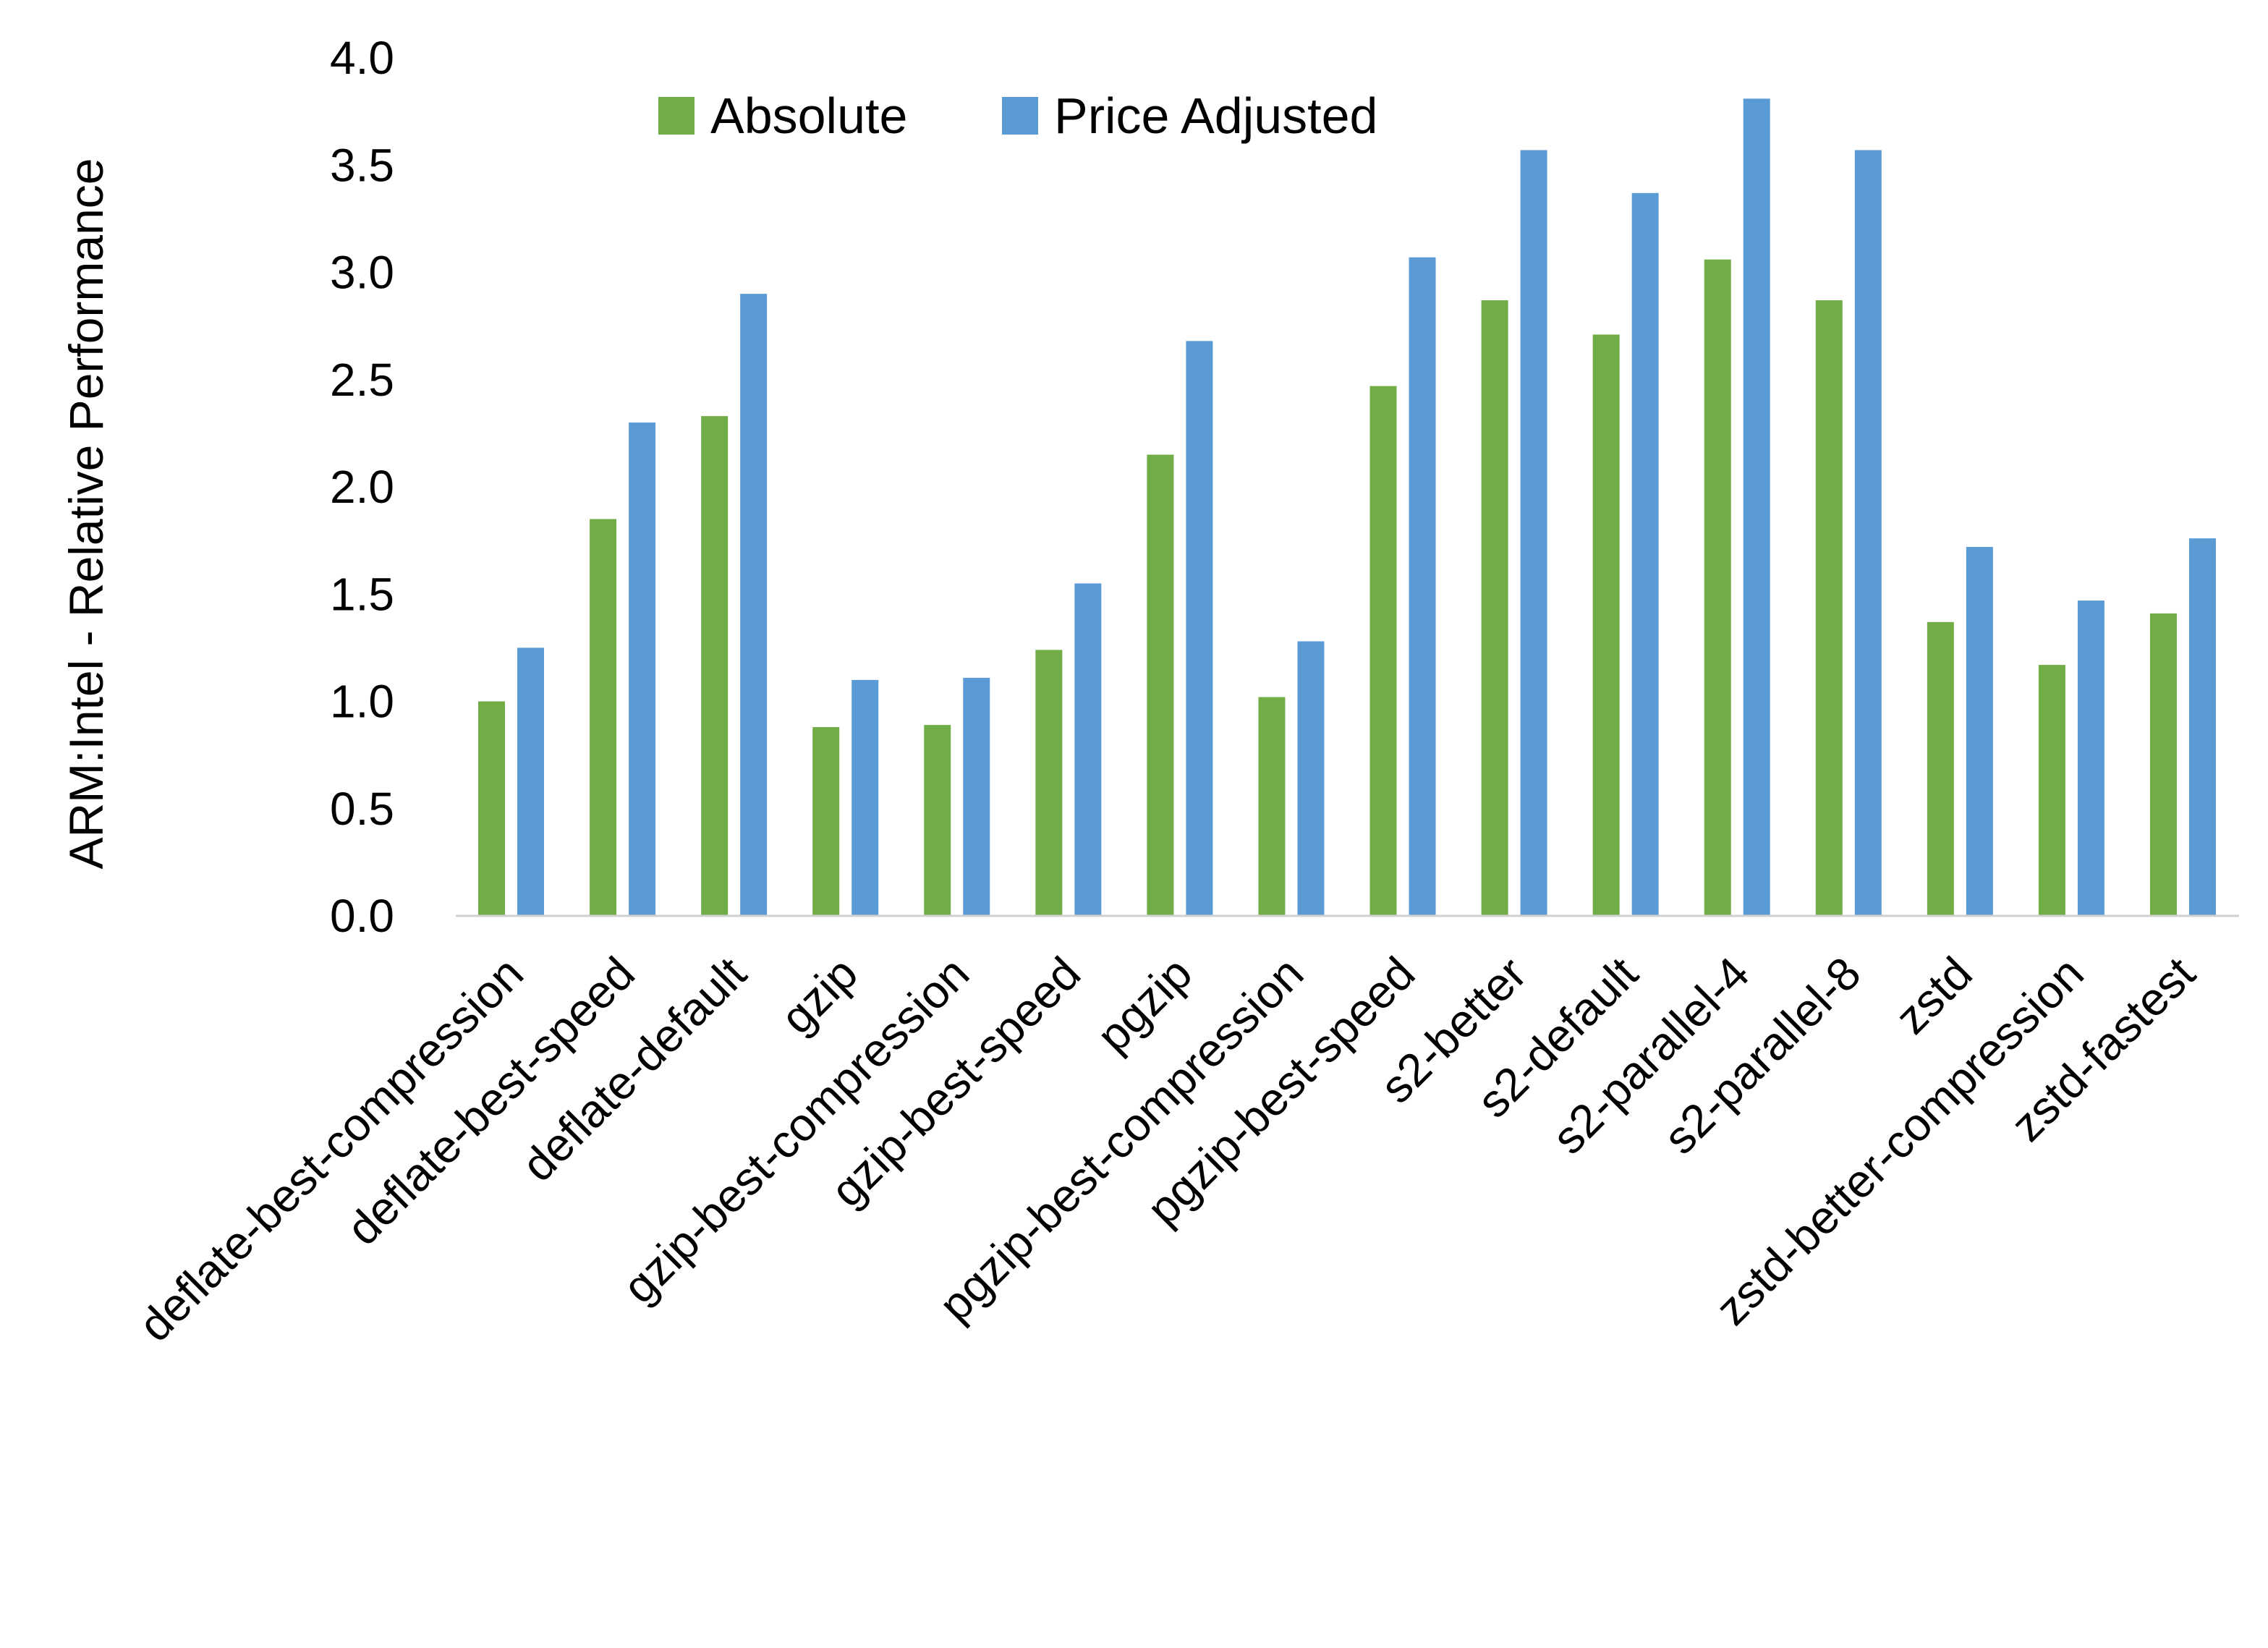 The width and height of the screenshot is (2268, 1648). What do you see at coordinates (86, 513) in the screenshot?
I see `y-axis-title: ARM:Intel - Relative Performance` at bounding box center [86, 513].